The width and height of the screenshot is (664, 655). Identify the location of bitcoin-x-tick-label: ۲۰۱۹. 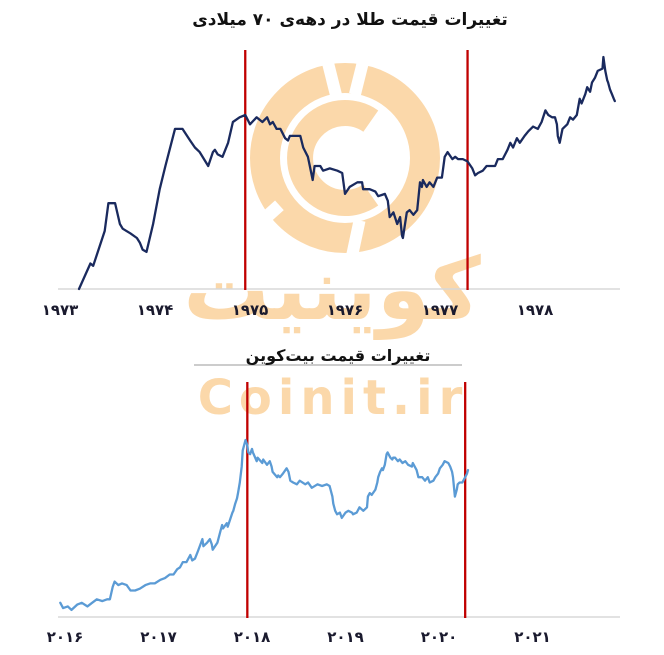
(345, 637).